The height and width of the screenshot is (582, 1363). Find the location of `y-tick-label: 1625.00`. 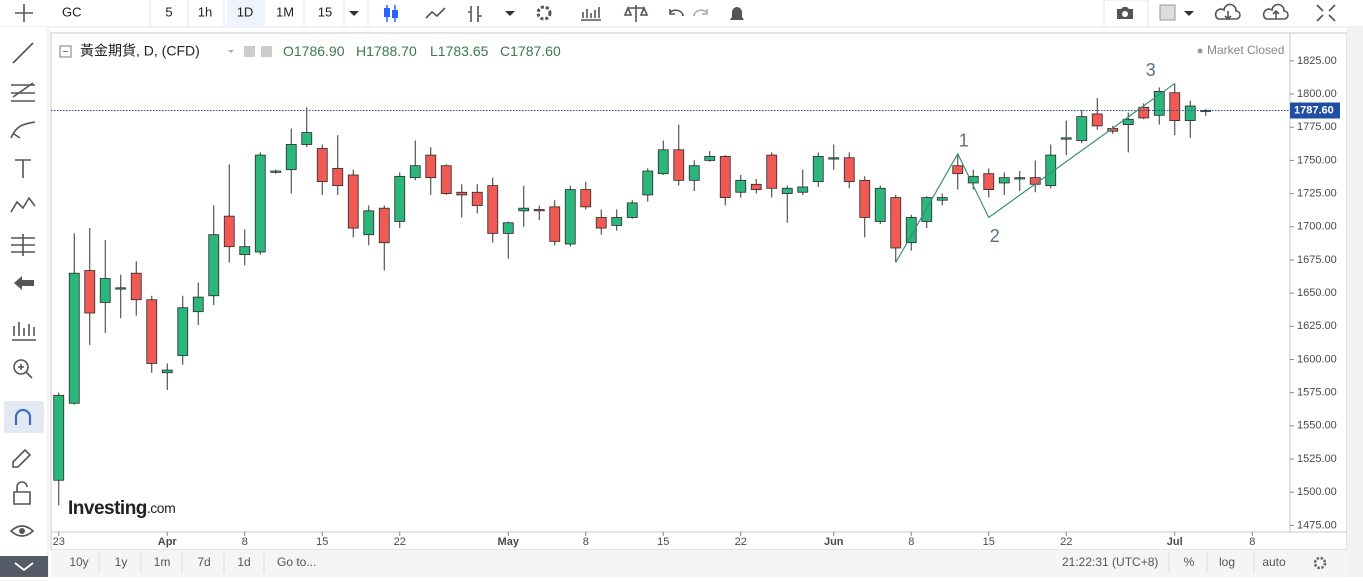

y-tick-label: 1625.00 is located at coordinates (1317, 326).